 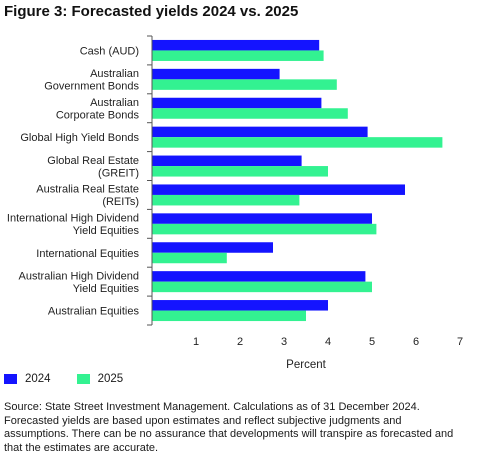 I want to click on legend-item-2025: 2025, so click(x=100, y=379).